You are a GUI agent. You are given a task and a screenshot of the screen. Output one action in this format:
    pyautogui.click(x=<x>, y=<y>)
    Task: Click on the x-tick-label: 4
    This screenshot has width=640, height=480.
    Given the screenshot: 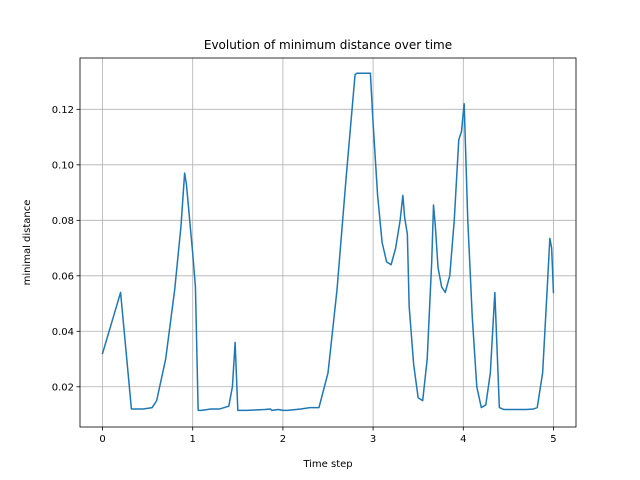 What is the action you would take?
    pyautogui.click(x=463, y=439)
    